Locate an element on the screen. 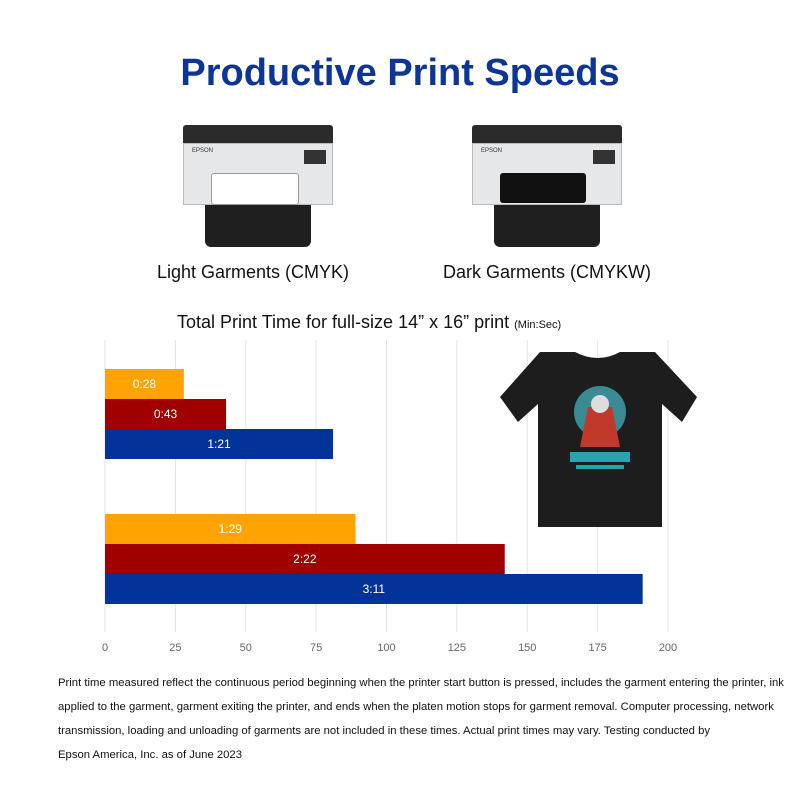 The height and width of the screenshot is (800, 800). caption-dark-garments: Dark Garments (CMYKW) is located at coordinates (547, 272).